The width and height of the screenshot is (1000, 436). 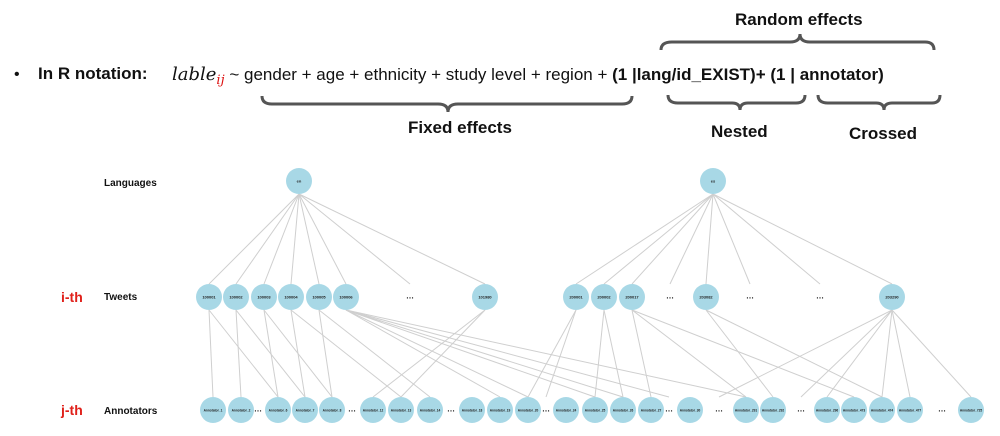 I want to click on annotator-node-label: Annotator_27, so click(x=651, y=411).